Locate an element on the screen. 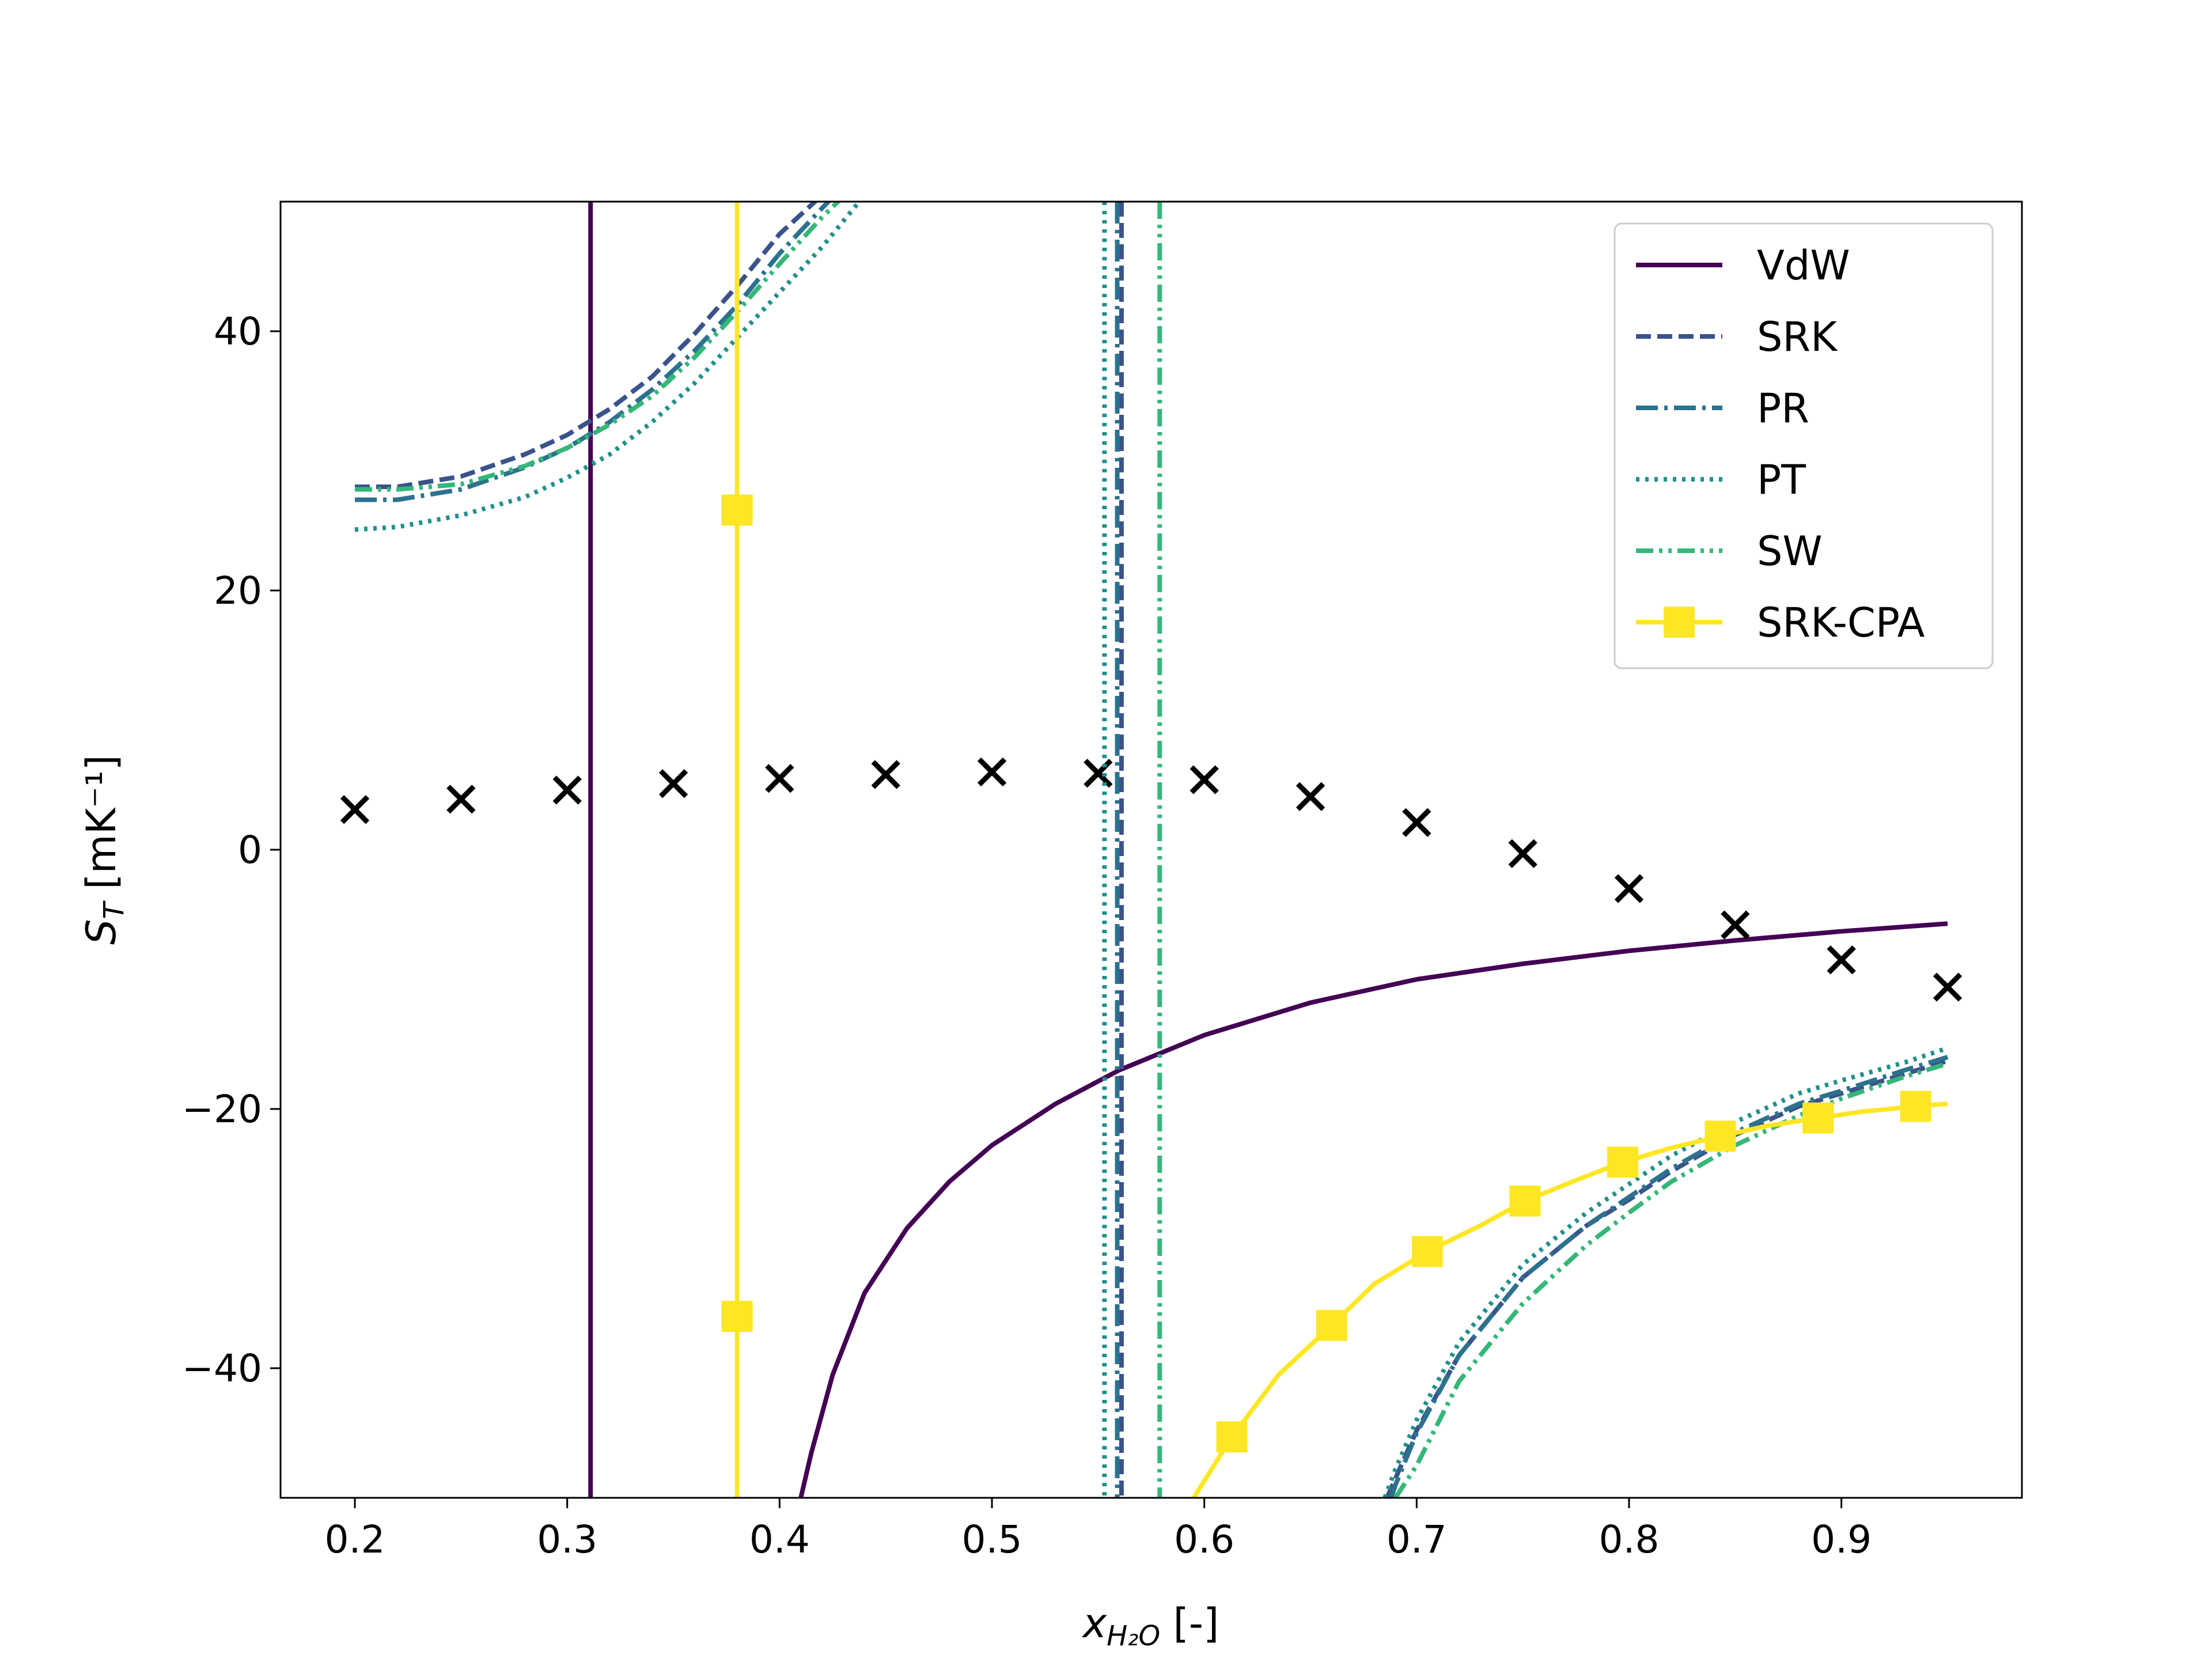  legend-marker-srk-cpa is located at coordinates (1679, 622).